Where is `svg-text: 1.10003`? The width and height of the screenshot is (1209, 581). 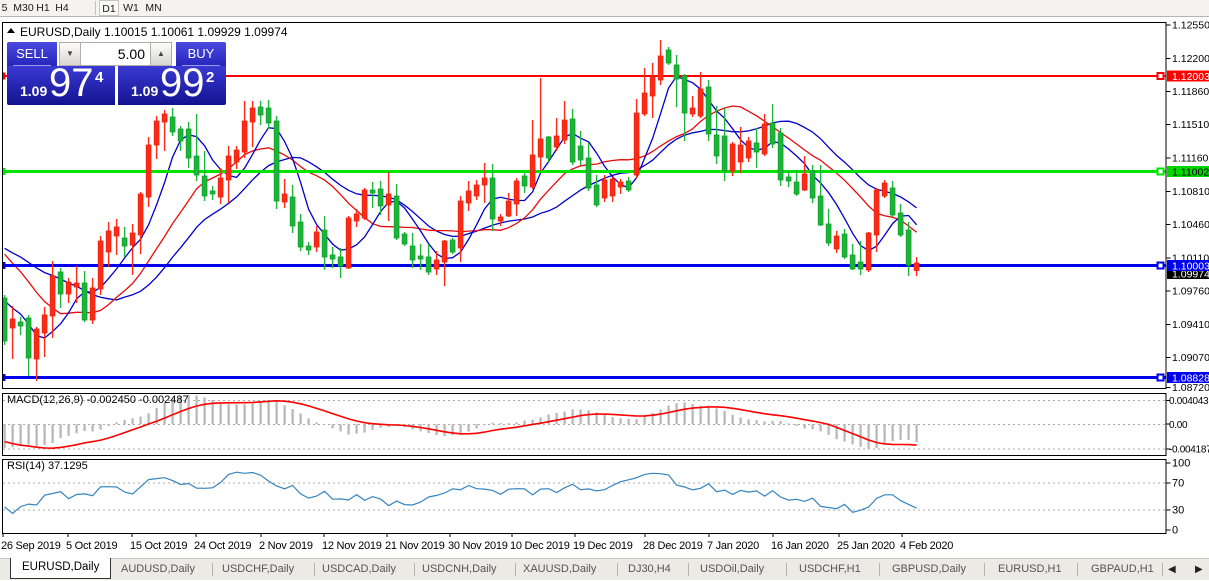 svg-text: 1.10003 is located at coordinates (1190, 266).